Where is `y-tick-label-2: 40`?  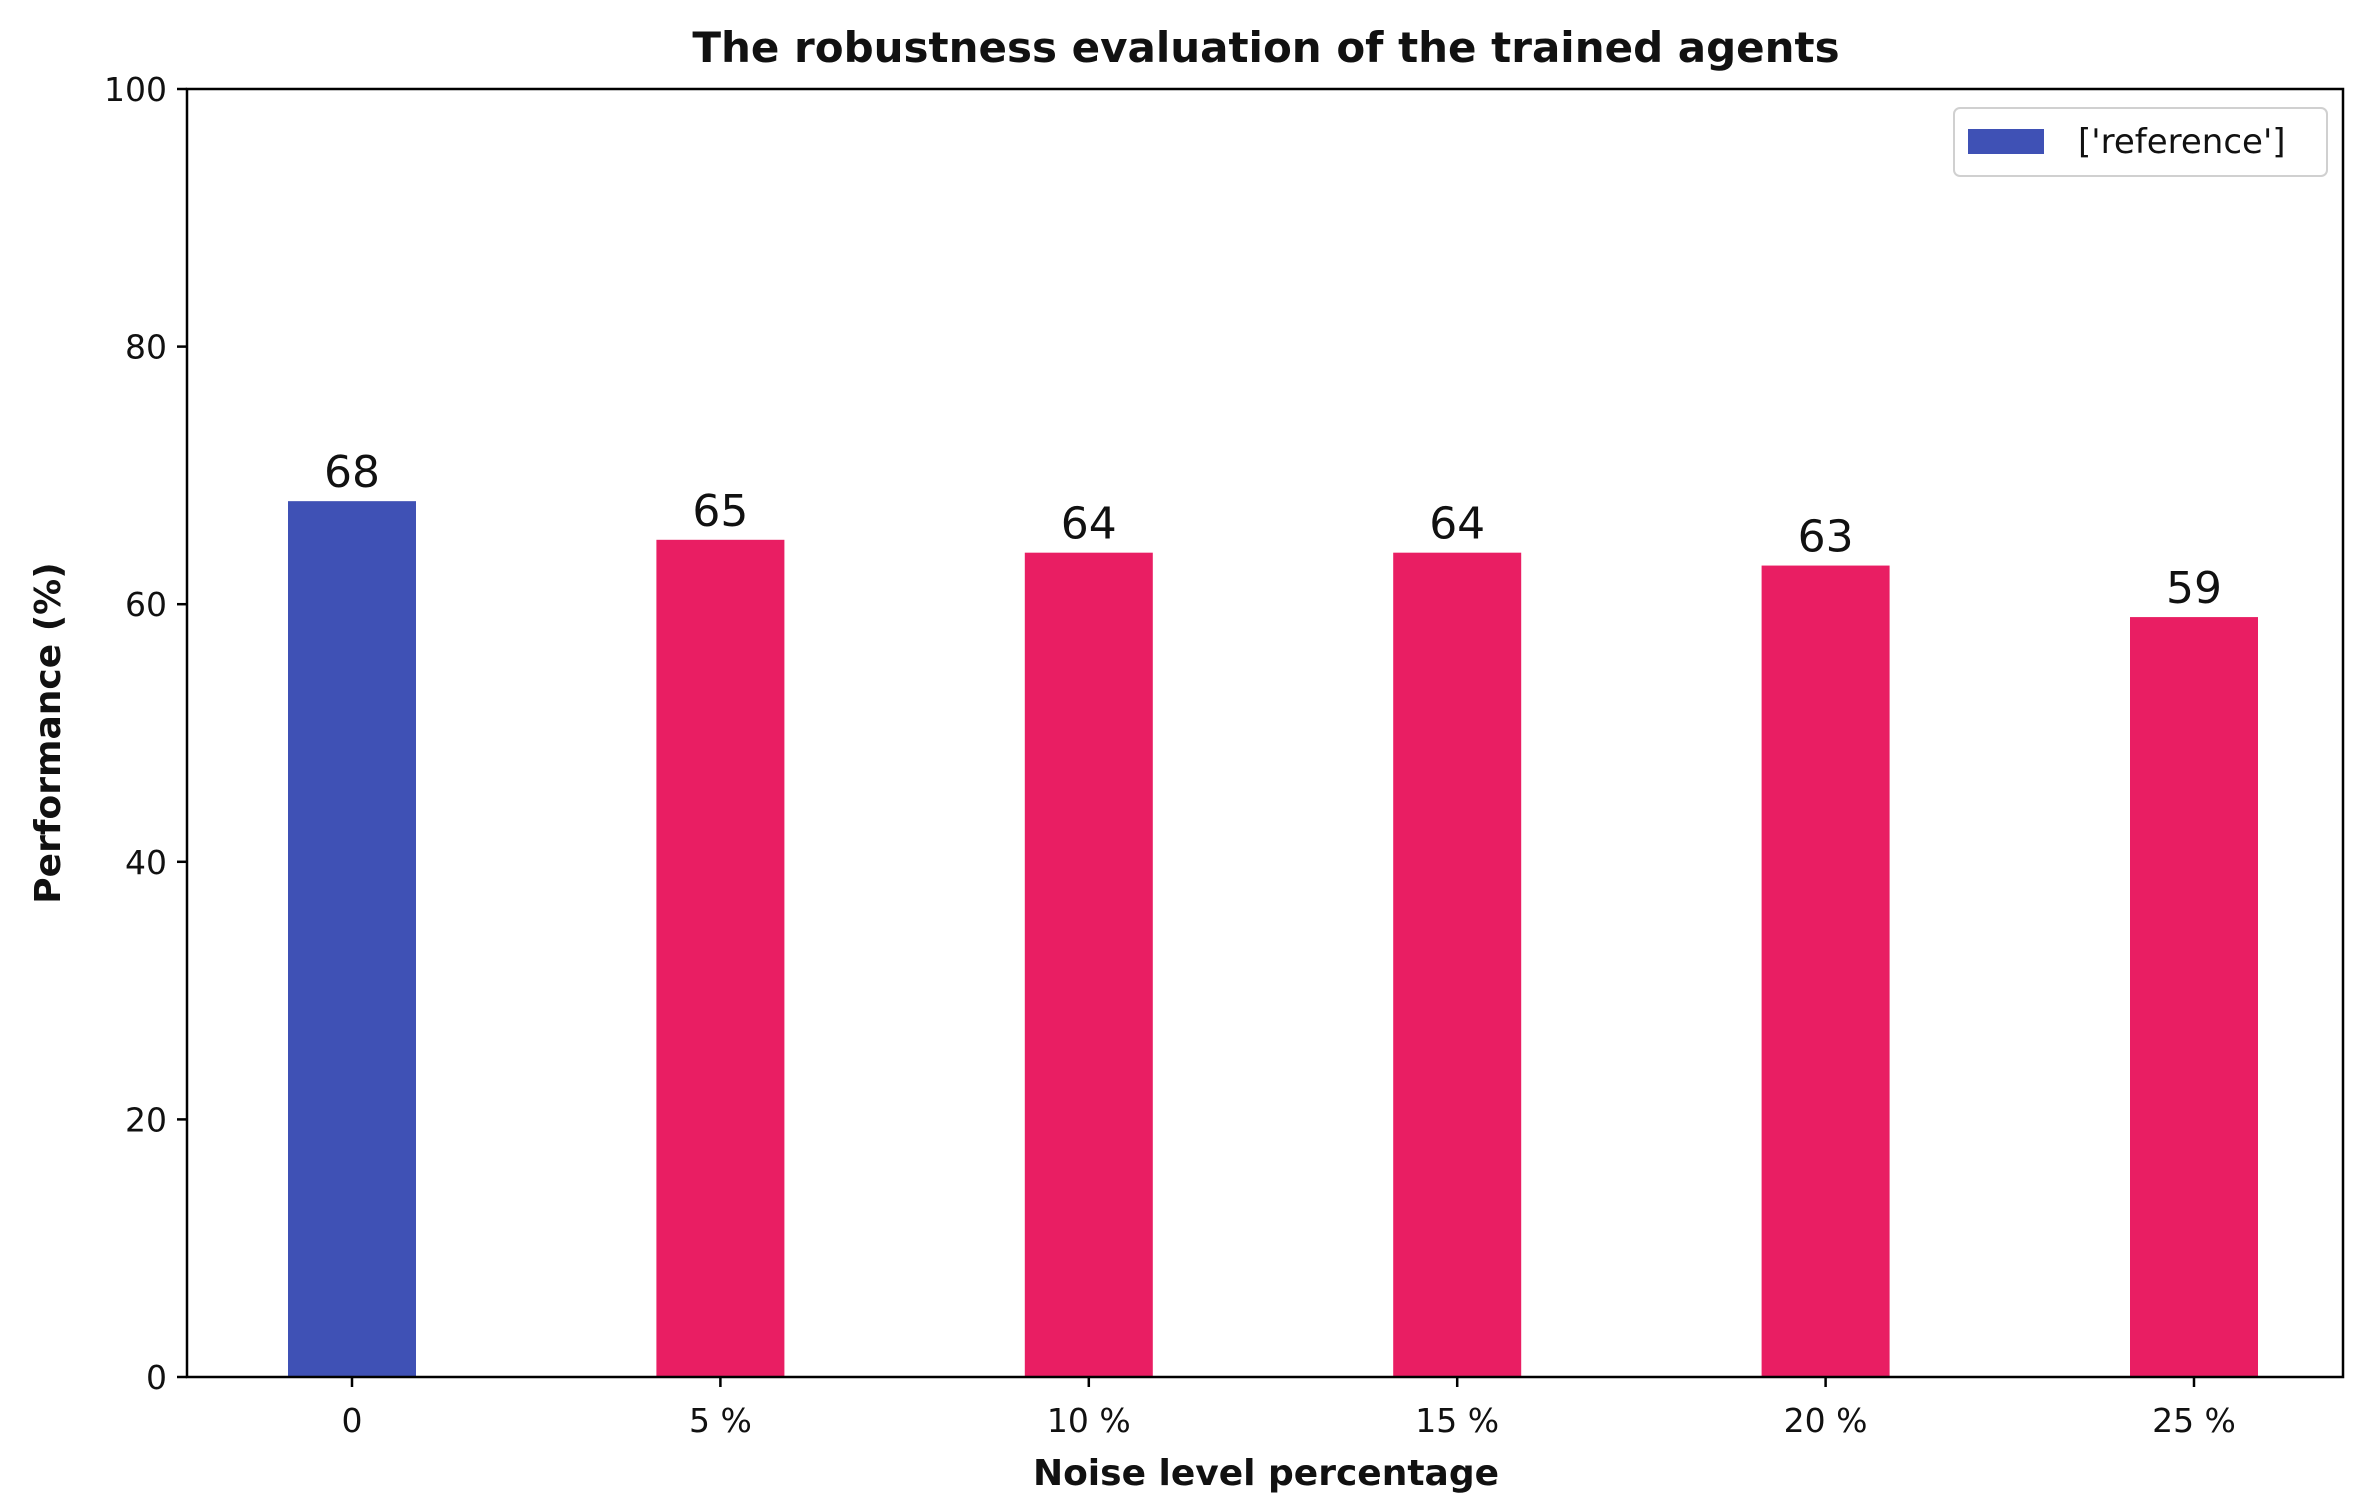 y-tick-label-2: 40 is located at coordinates (146, 862).